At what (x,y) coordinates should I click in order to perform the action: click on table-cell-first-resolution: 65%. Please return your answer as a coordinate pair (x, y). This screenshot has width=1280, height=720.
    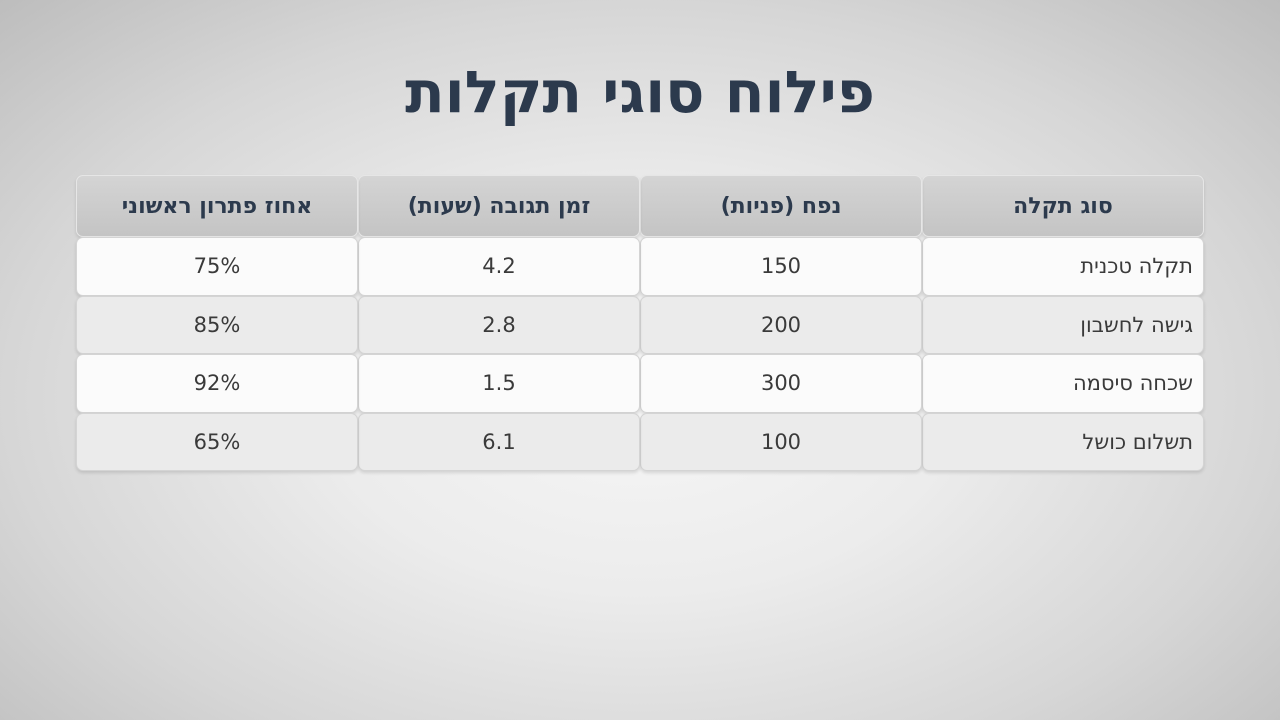
    Looking at the image, I should click on (217, 441).